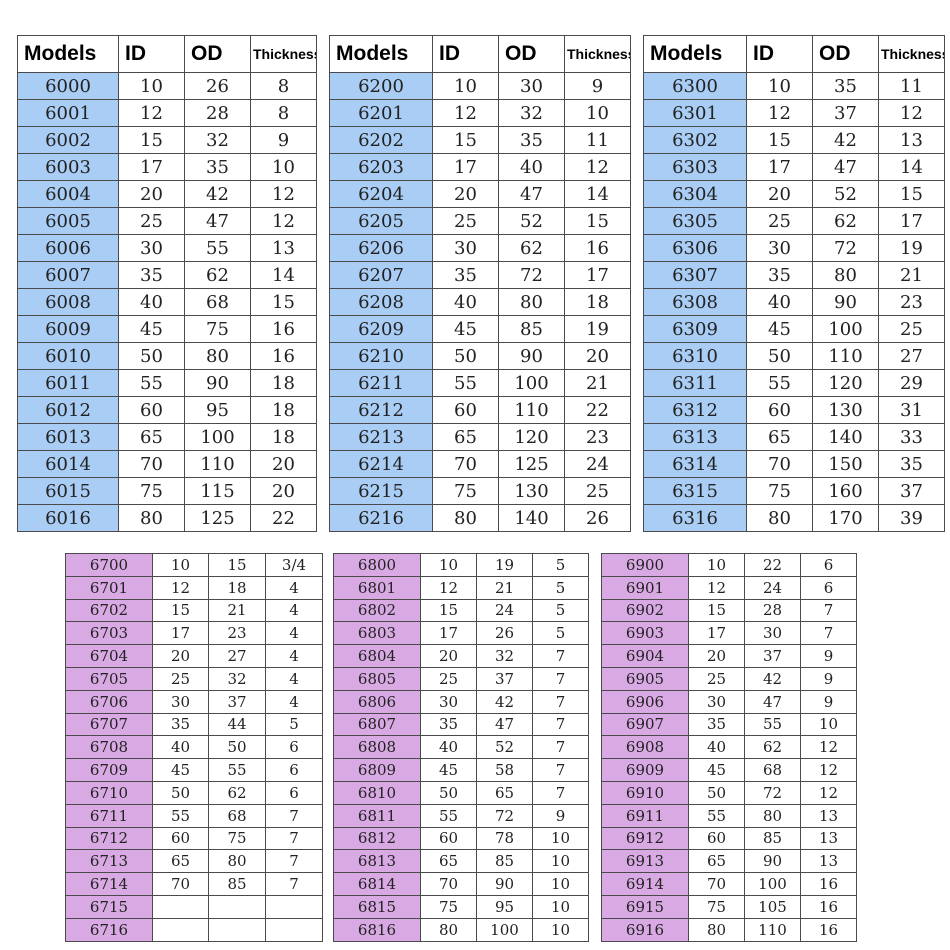 The image size is (950, 950). I want to click on table-row: 6814 70 90 10, so click(461, 884).